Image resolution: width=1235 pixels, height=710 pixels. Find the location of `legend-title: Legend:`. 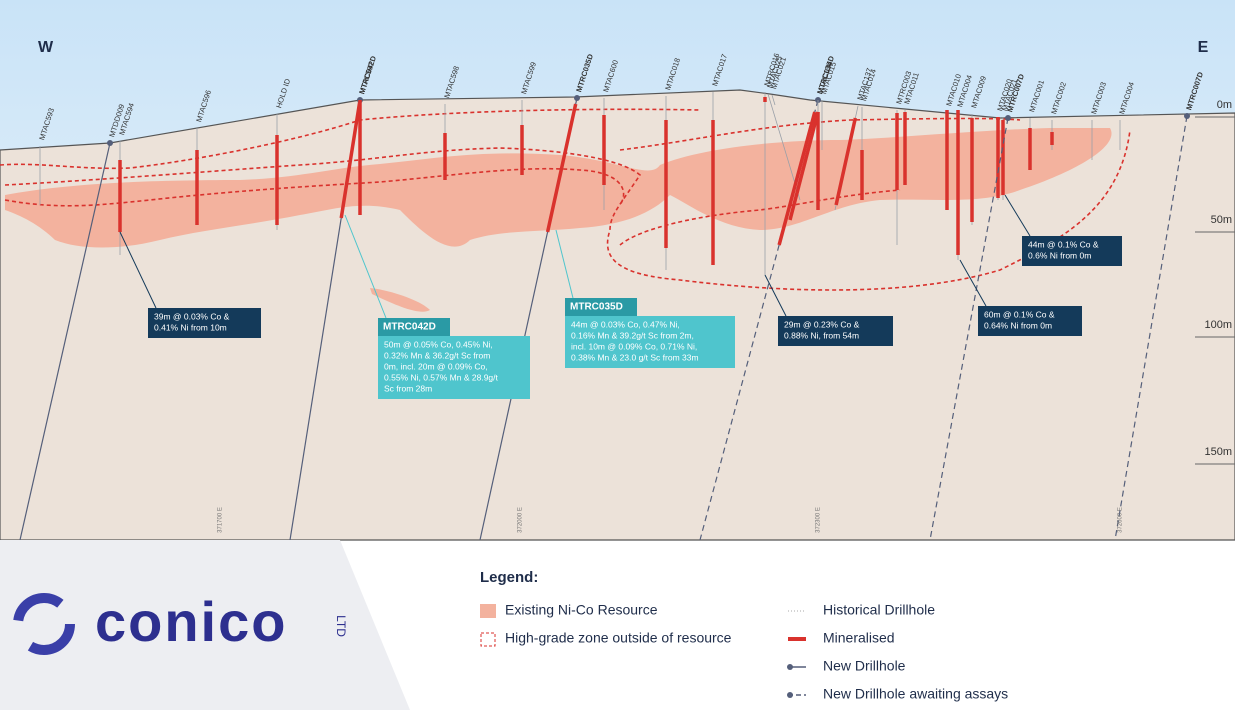

legend-title: Legend: is located at coordinates (509, 577).